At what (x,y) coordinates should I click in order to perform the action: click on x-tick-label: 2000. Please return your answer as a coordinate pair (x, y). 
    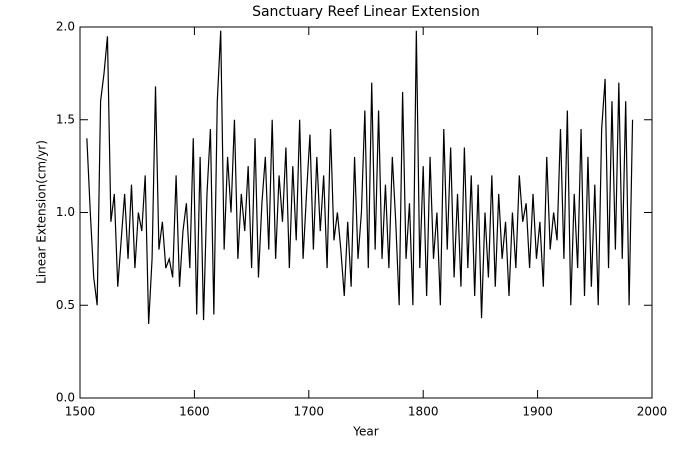
    Looking at the image, I should click on (652, 412).